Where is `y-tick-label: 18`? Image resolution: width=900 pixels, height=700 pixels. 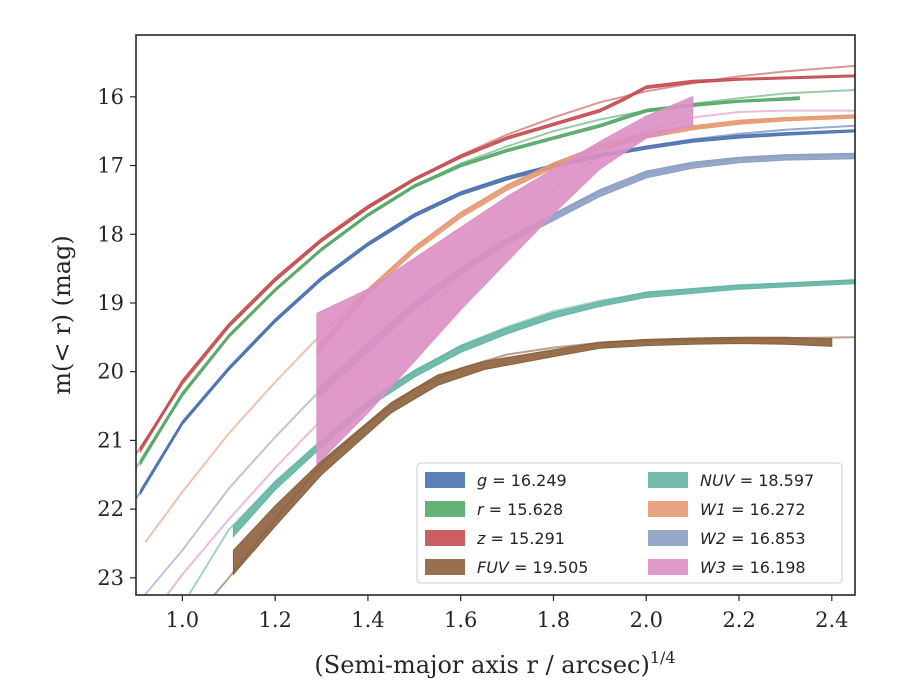 y-tick-label: 18 is located at coordinates (110, 234).